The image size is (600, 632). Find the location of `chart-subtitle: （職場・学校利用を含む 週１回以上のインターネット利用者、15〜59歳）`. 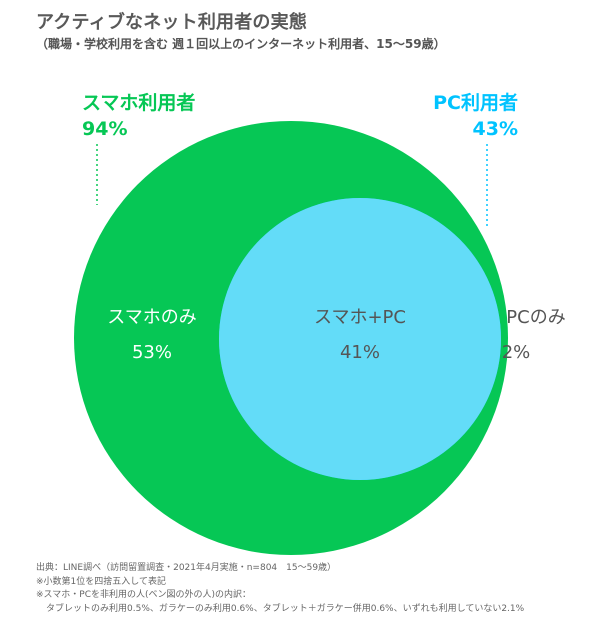

chart-subtitle: （職場・学校利用を含む 週１回以上のインターネット利用者、15〜59歳） is located at coordinates (241, 44).